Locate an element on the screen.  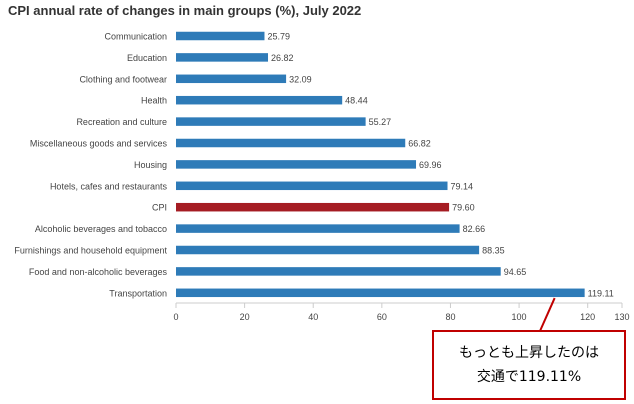
value-label-cpi: 79.60 is located at coordinates (463, 208).